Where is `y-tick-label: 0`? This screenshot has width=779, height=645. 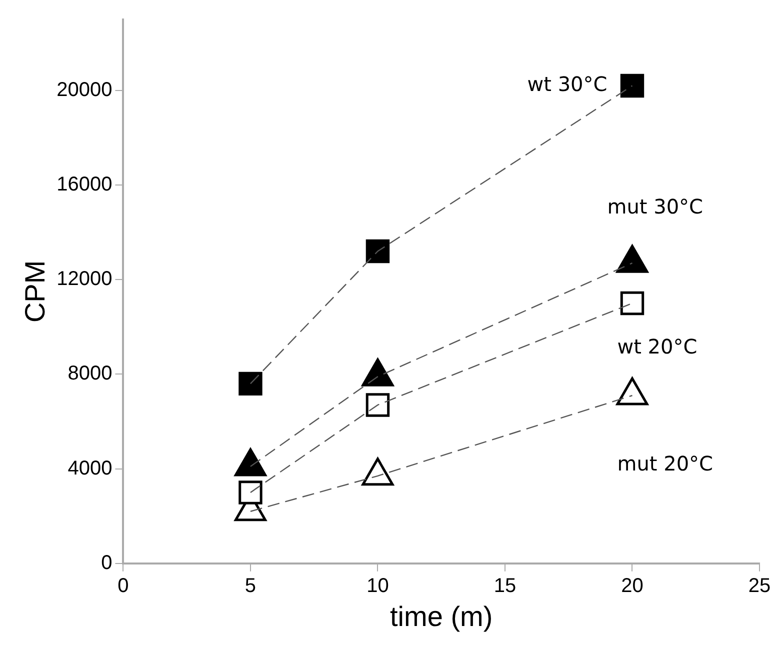
y-tick-label: 0 is located at coordinates (106, 563).